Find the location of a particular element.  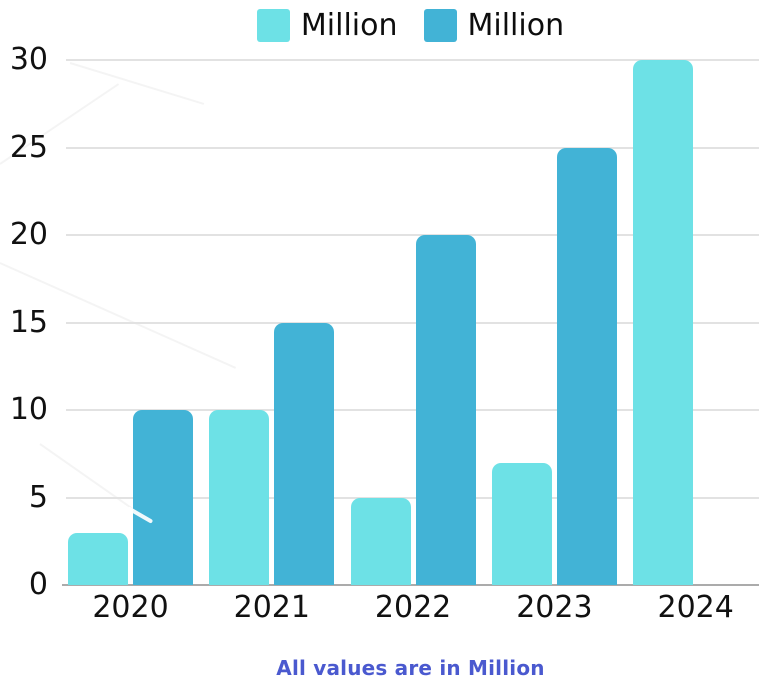

bar-2021-series1 is located at coordinates (239, 497).